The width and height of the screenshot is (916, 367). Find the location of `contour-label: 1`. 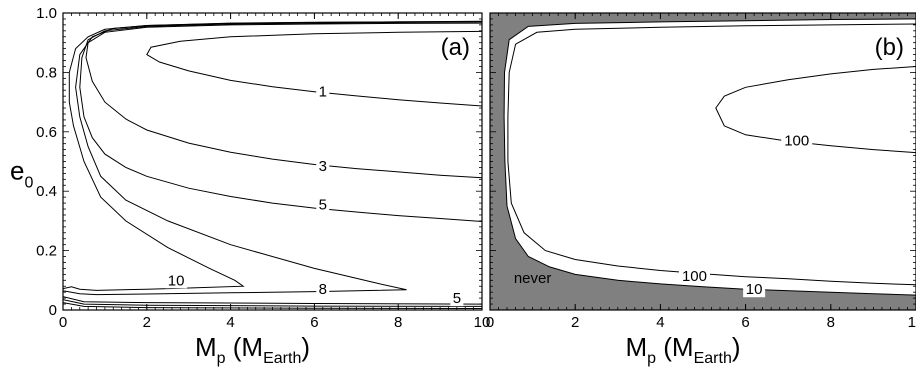

contour-label: 1 is located at coordinates (323, 92).